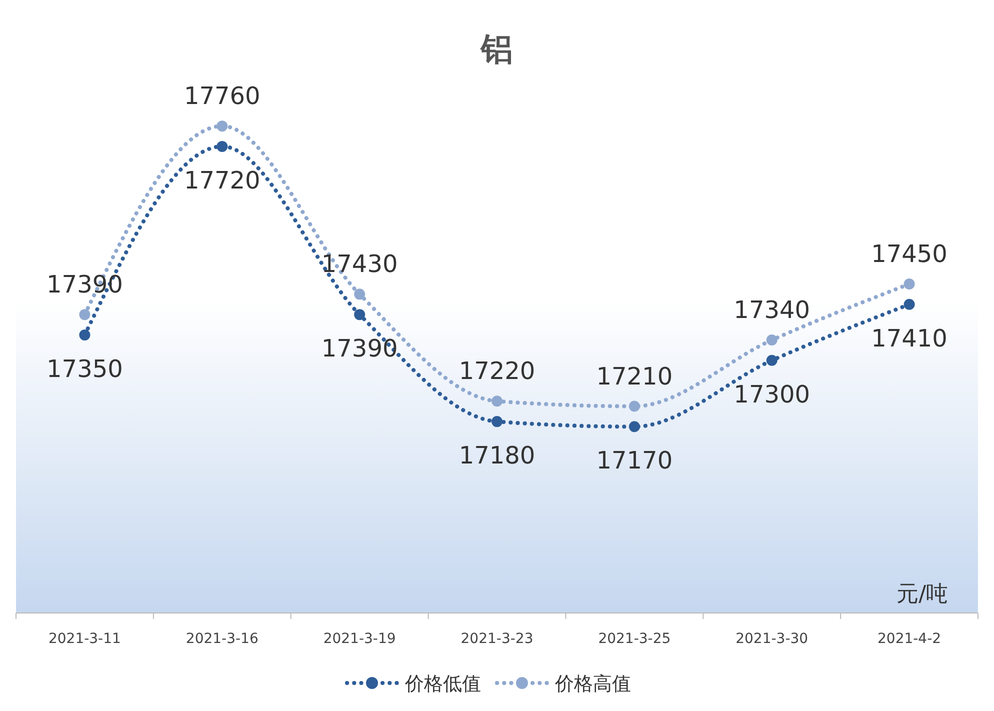  I want to click on data-label: 17350, so click(84, 368).